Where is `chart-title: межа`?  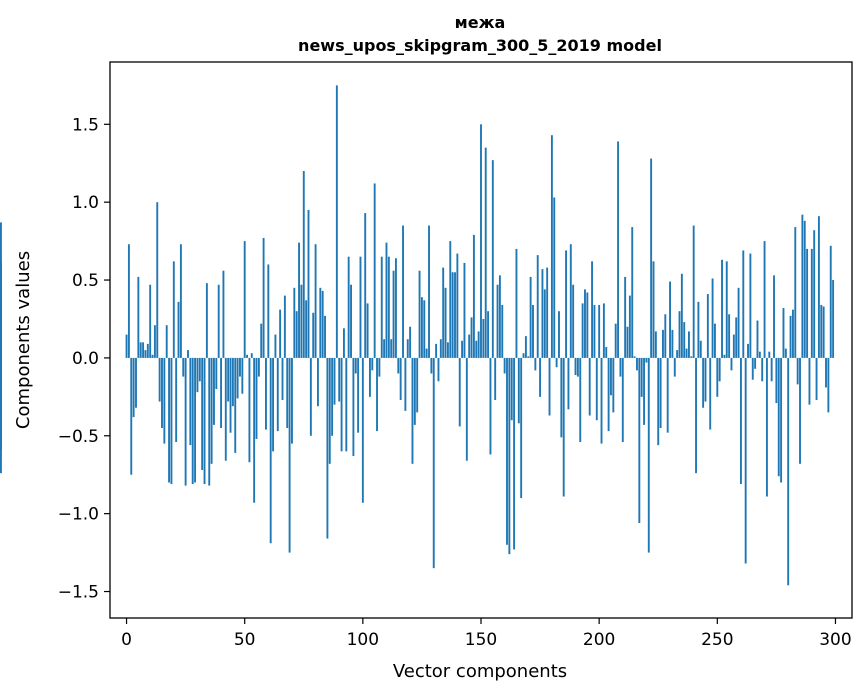
chart-title: межа is located at coordinates (480, 22).